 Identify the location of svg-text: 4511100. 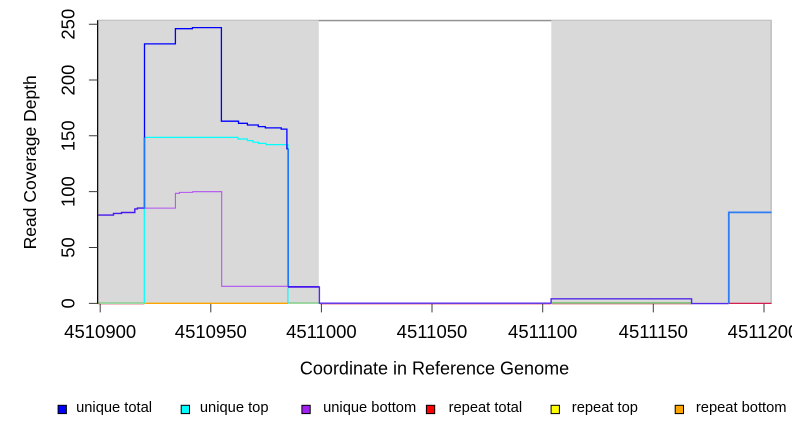
(542, 331).